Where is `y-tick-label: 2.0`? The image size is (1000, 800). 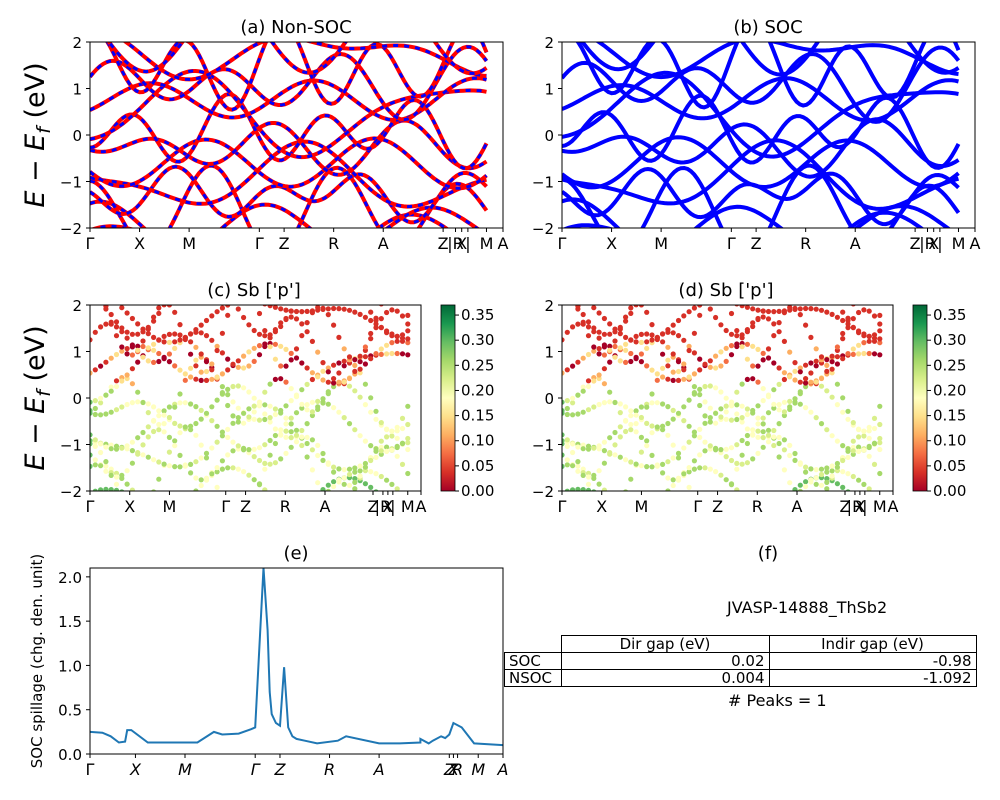 y-tick-label: 2.0 is located at coordinates (70, 578).